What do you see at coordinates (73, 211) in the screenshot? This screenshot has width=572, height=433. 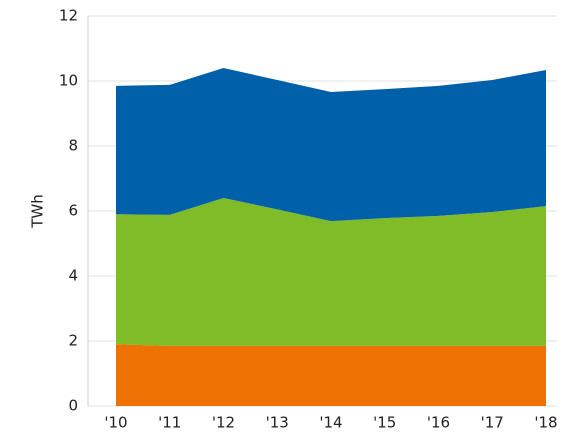 I see `y-tick-label: 6` at bounding box center [73, 211].